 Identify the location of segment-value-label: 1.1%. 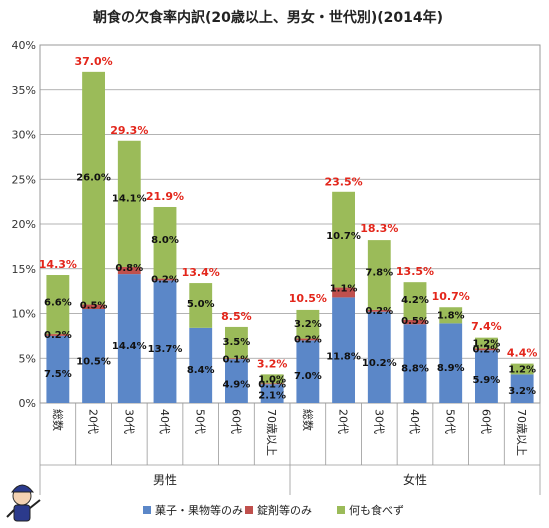
(344, 289).